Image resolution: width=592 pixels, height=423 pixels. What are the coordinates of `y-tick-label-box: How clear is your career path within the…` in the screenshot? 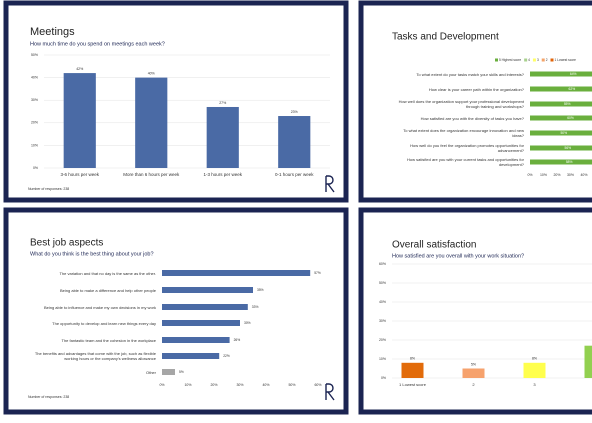 It's located at (476, 89).